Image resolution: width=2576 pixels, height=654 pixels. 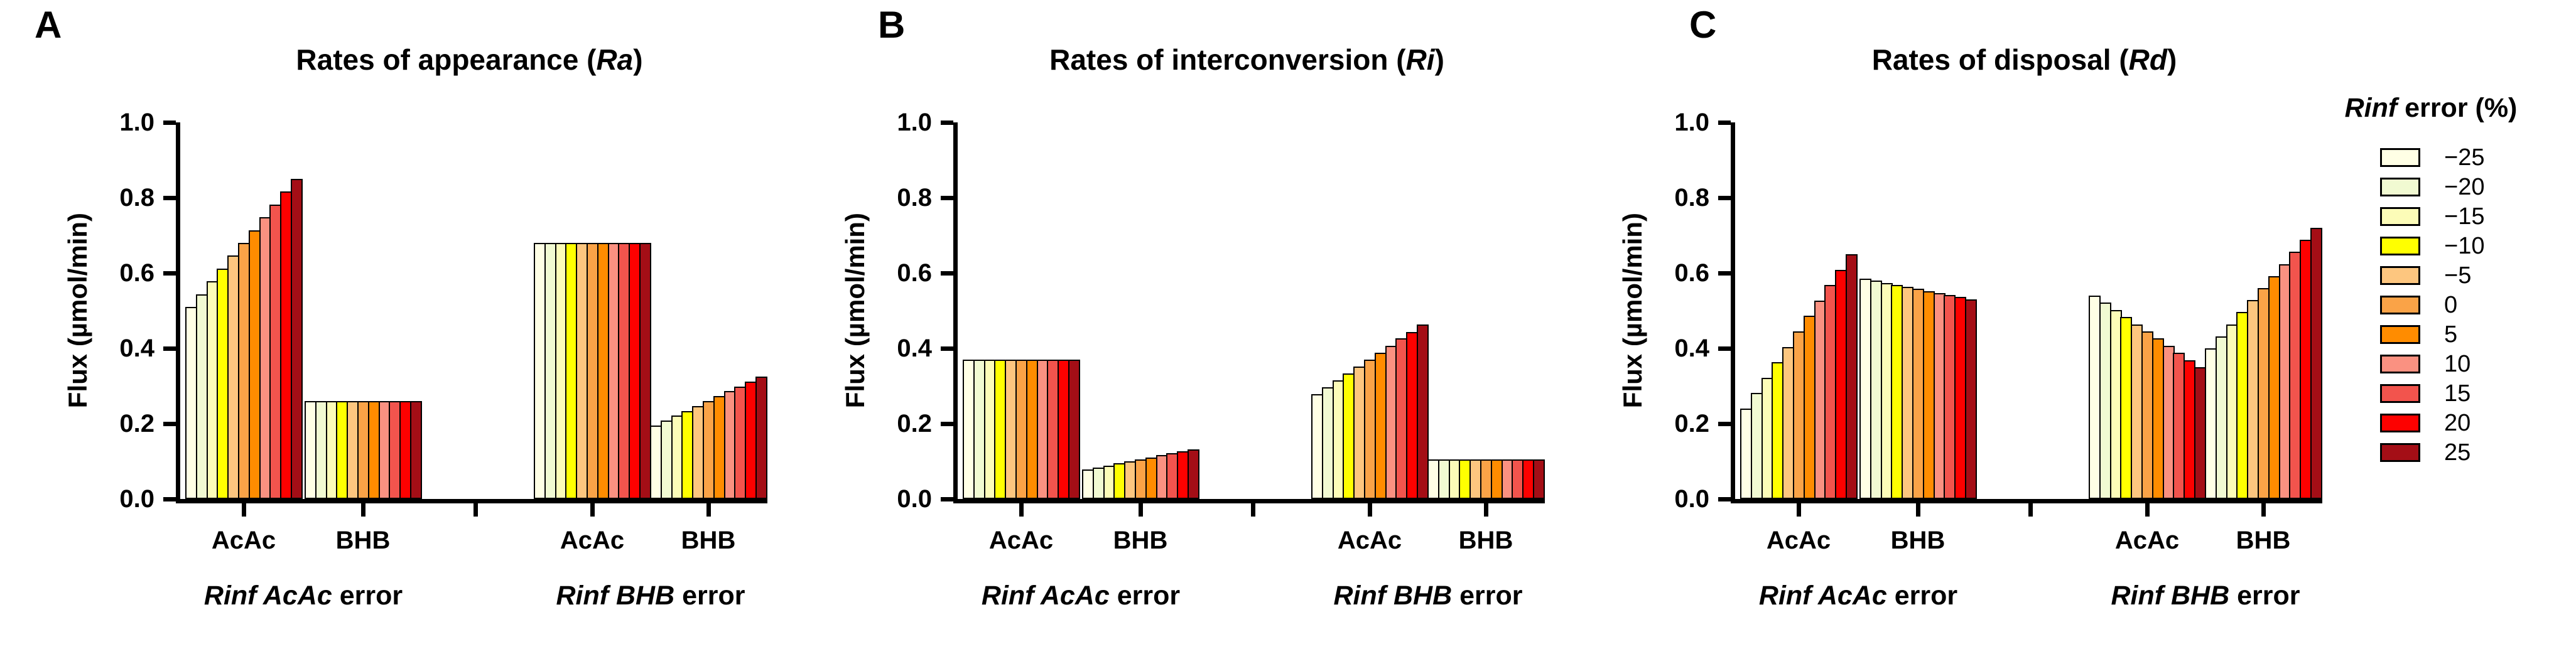 I want to click on panel-title-c: Rates of disposal (Rd), so click(x=2024, y=60).